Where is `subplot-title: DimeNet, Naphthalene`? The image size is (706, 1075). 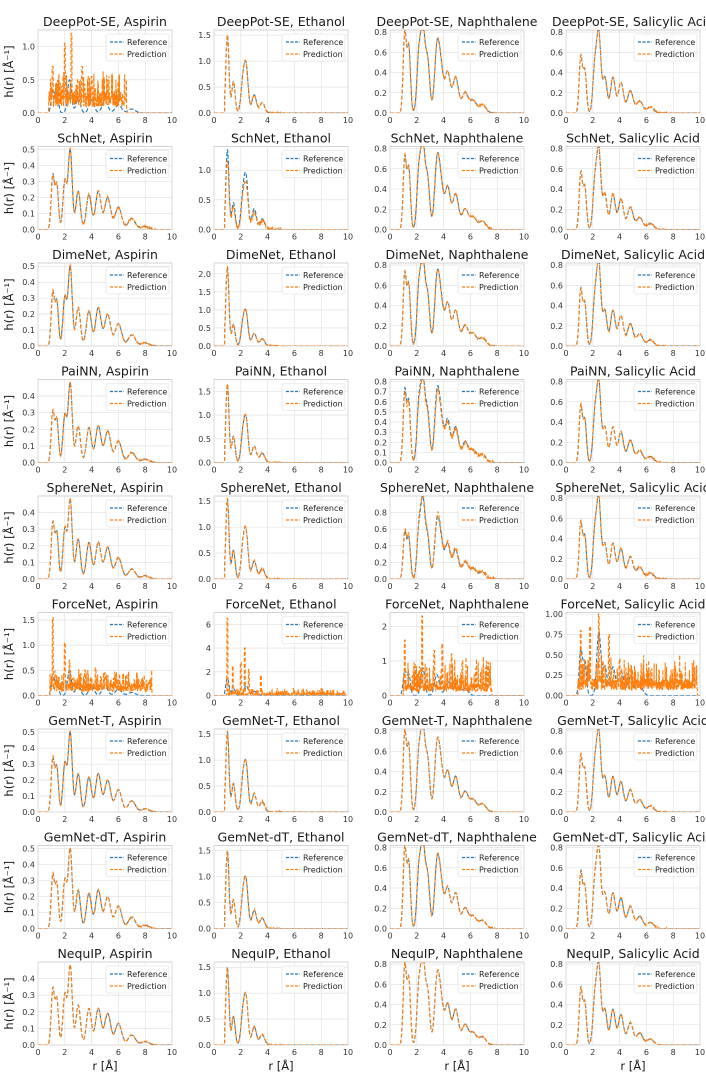
subplot-title: DimeNet, Naphthalene is located at coordinates (457, 254).